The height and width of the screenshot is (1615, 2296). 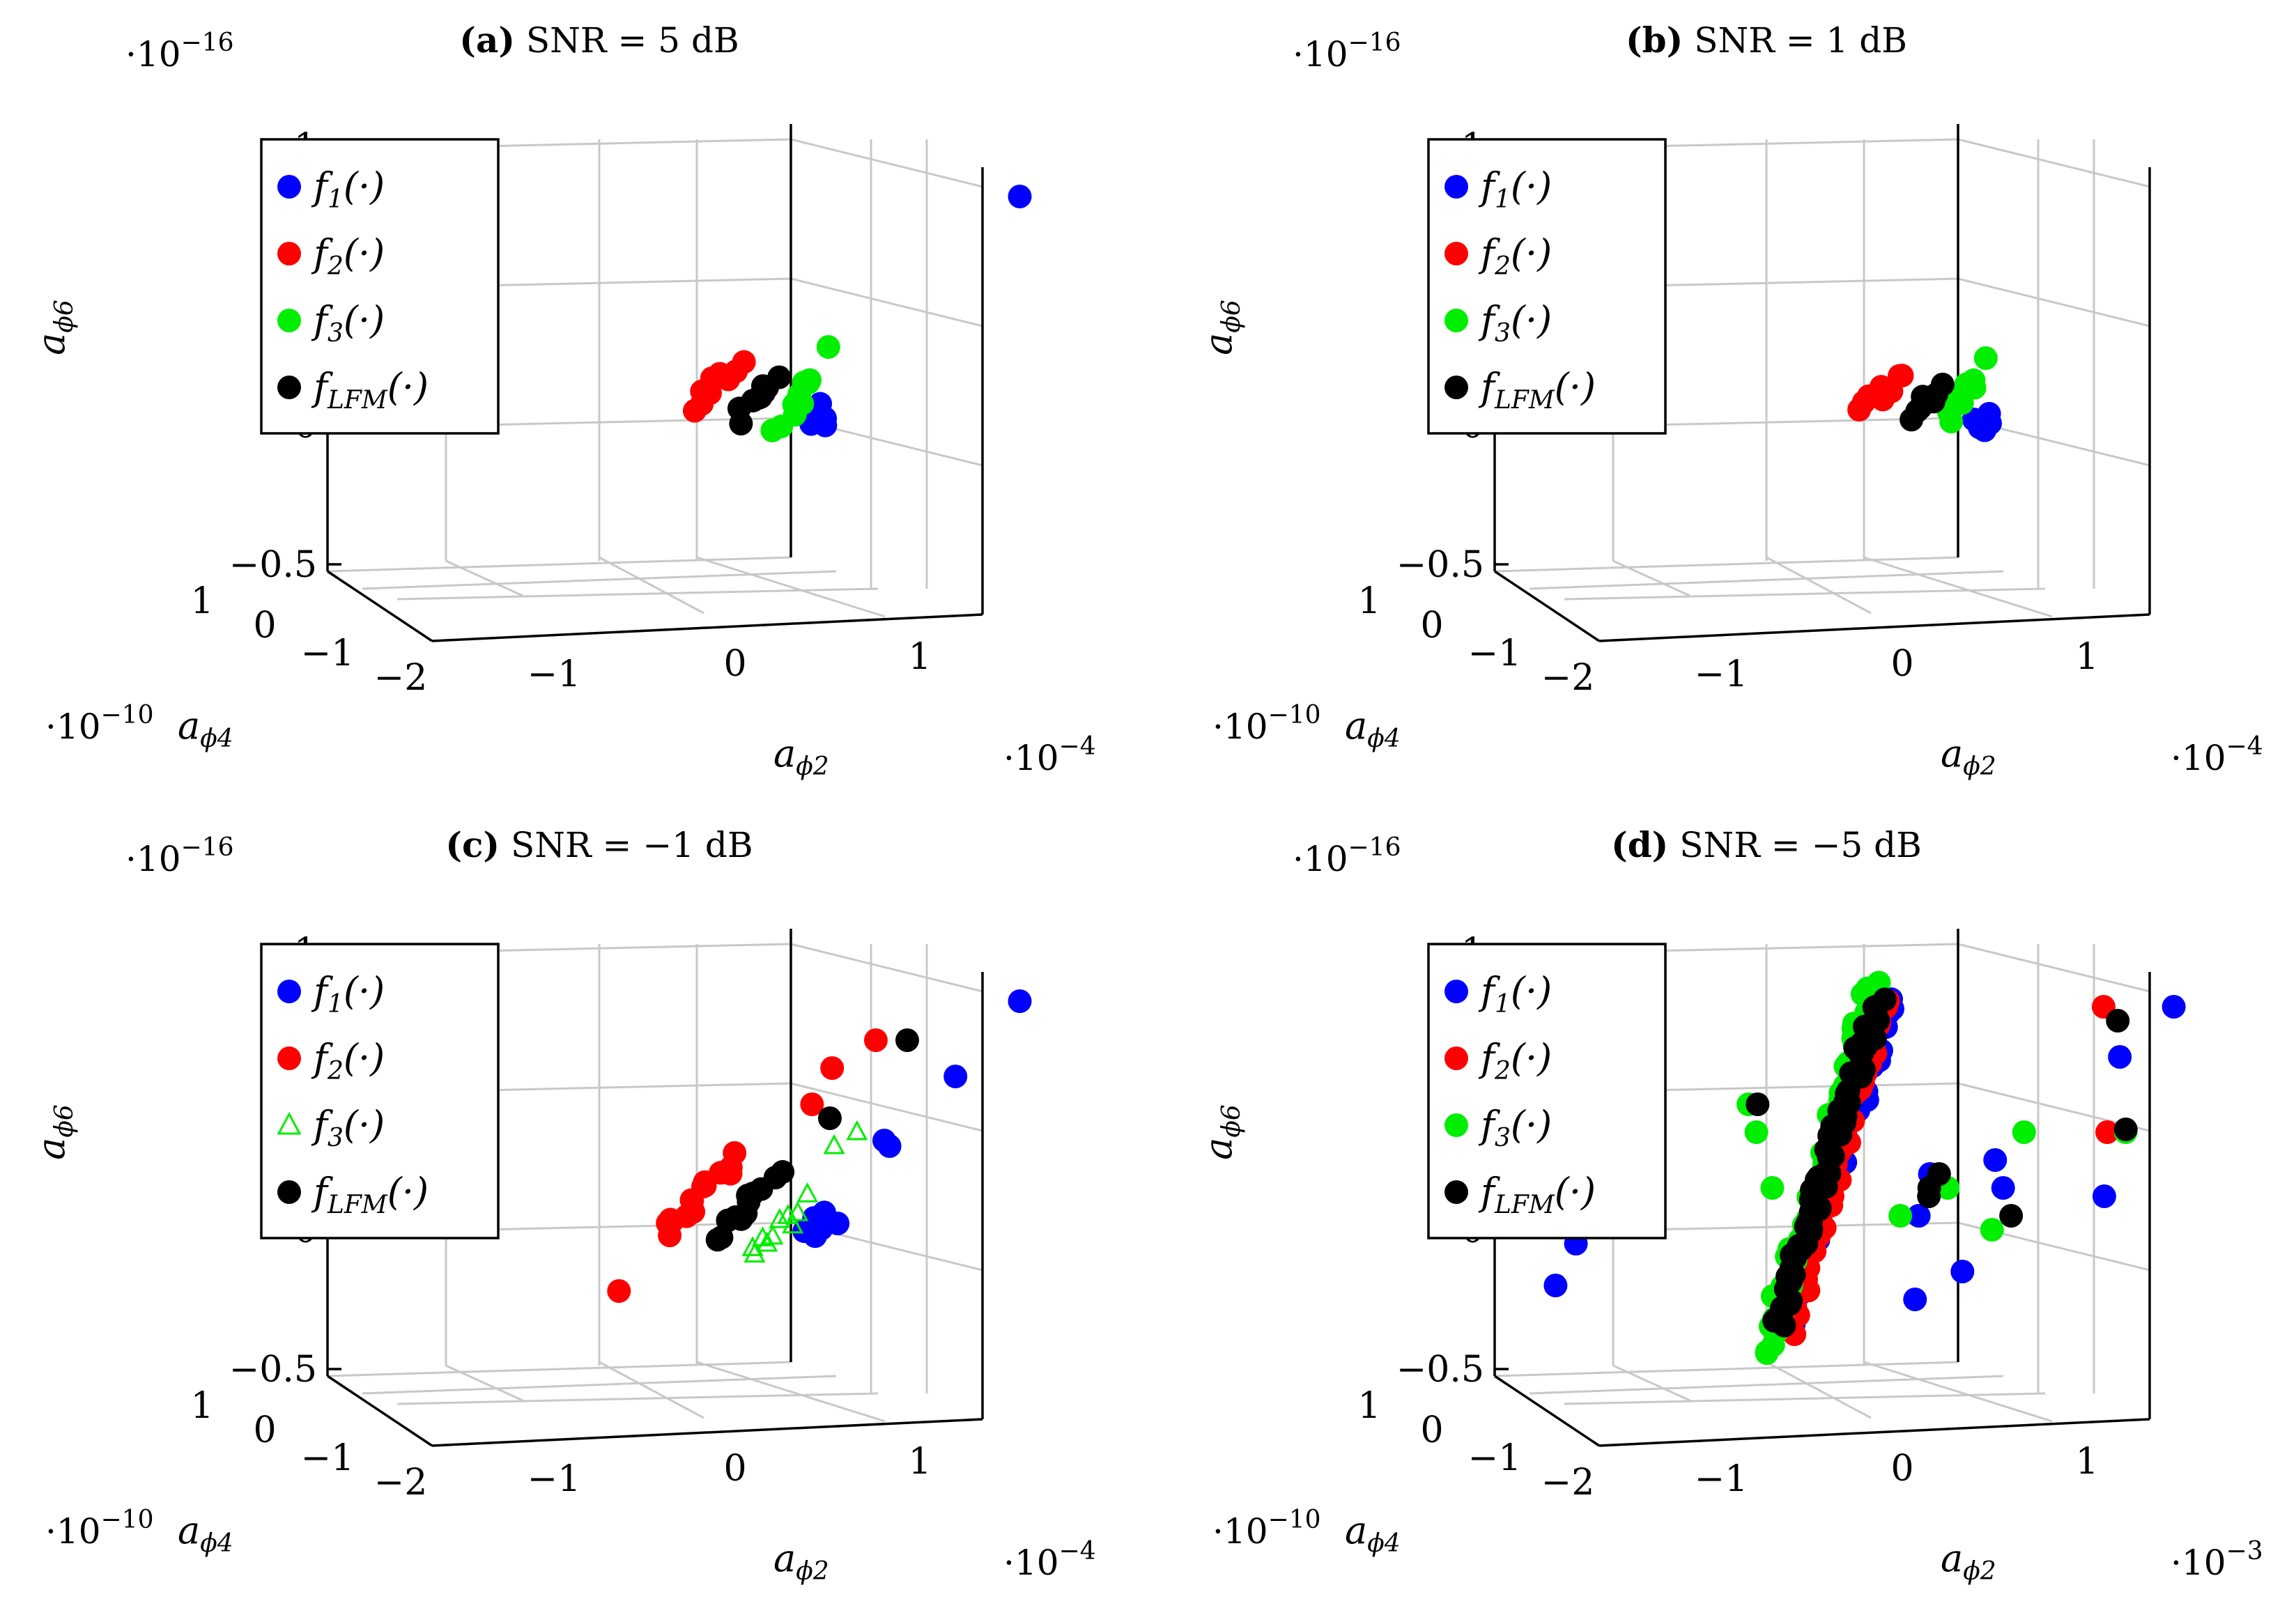 I want to click on y-multiplier-exp: −10, so click(x=1294, y=715).